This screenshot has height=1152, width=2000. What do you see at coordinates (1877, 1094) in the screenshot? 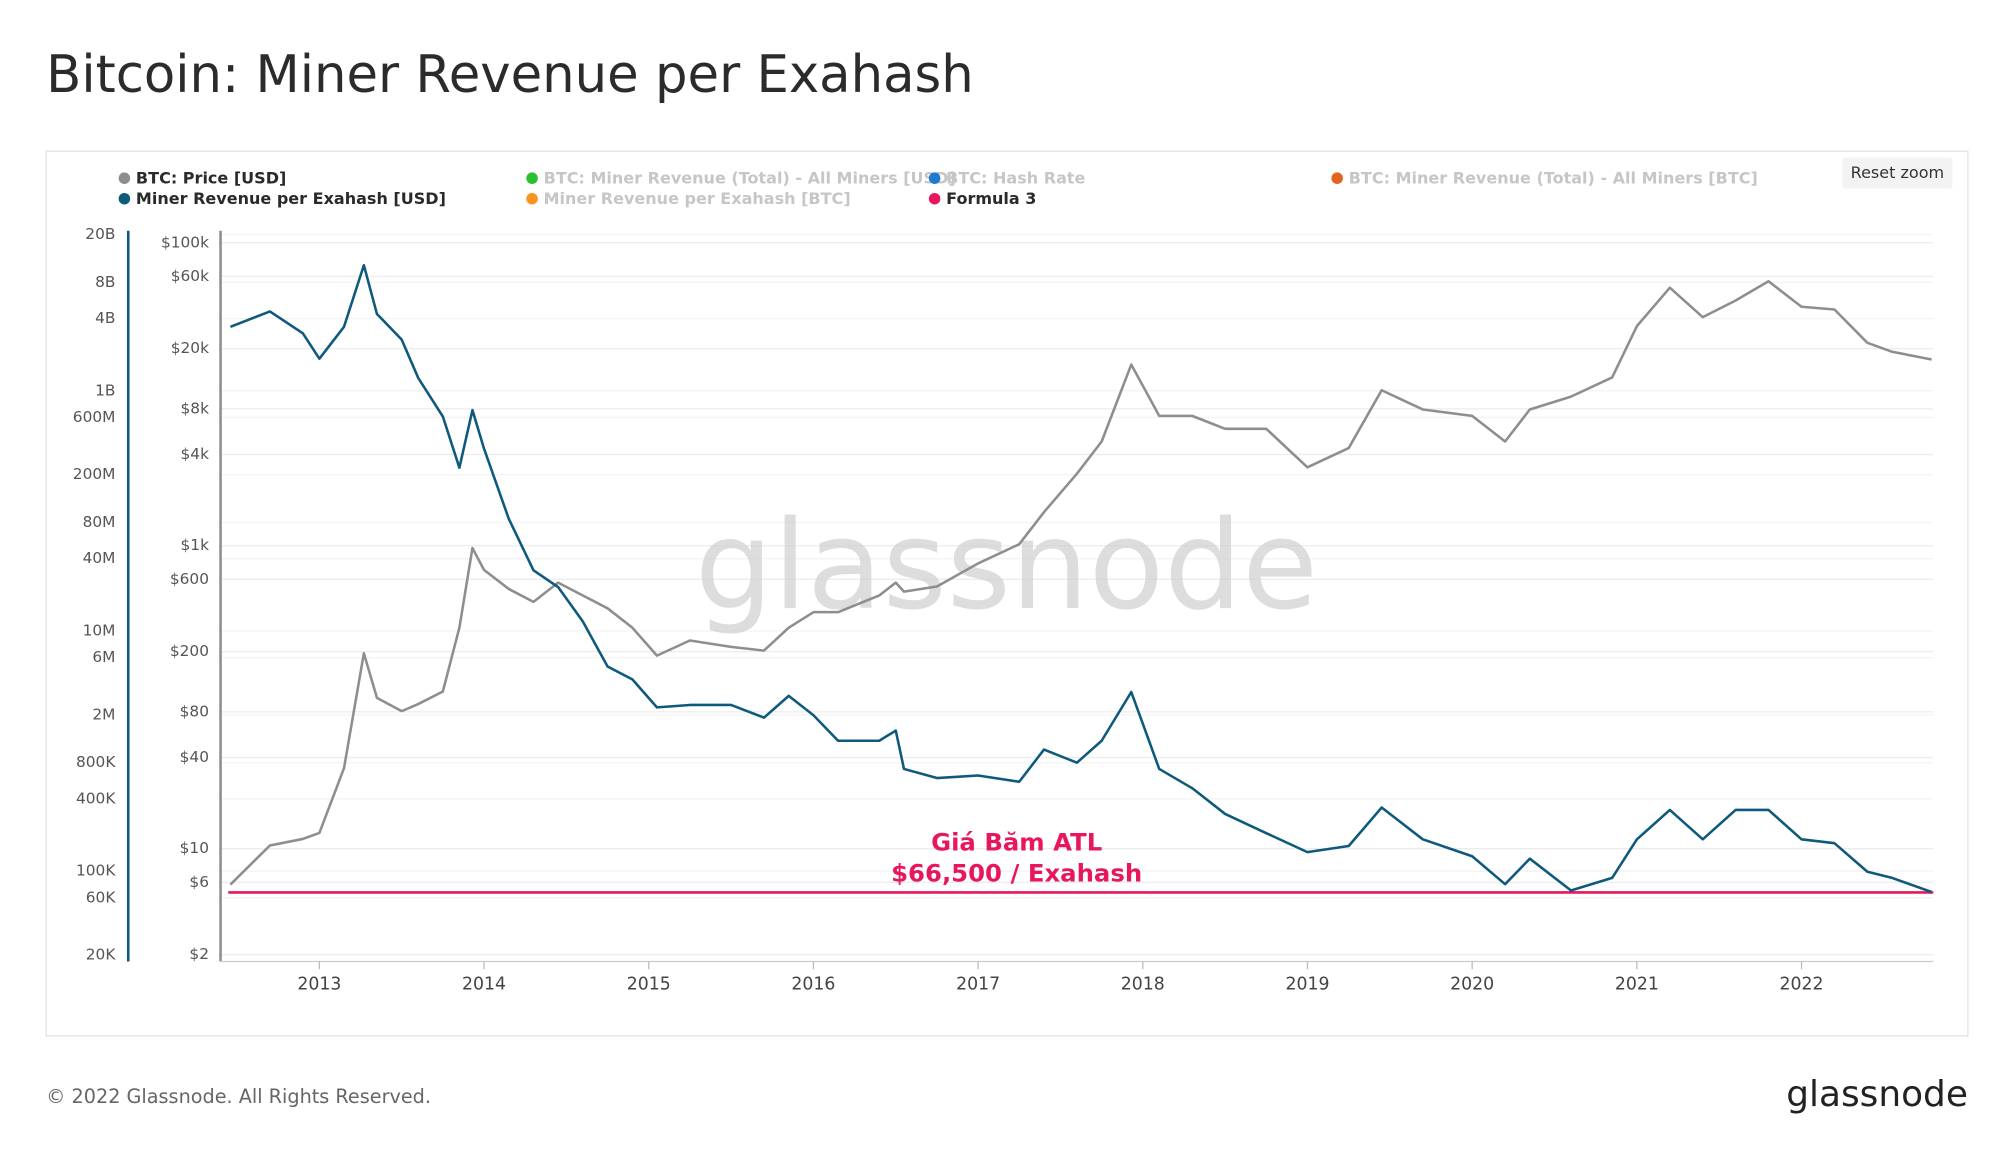
I see `footer-logo: glassnode` at bounding box center [1877, 1094].